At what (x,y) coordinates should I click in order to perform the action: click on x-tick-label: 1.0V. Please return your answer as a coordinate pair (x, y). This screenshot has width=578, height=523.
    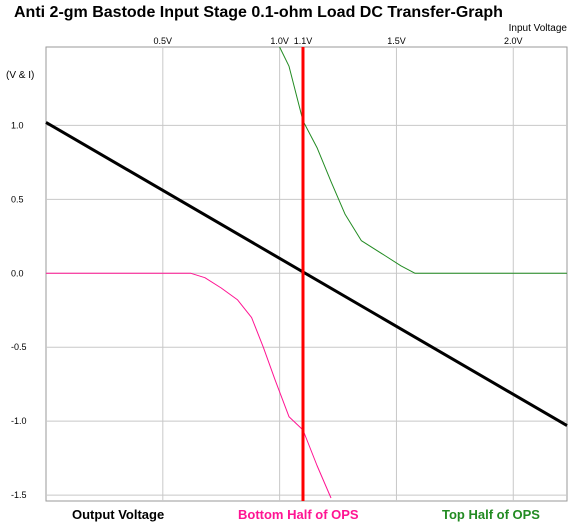
    Looking at the image, I should click on (279, 41).